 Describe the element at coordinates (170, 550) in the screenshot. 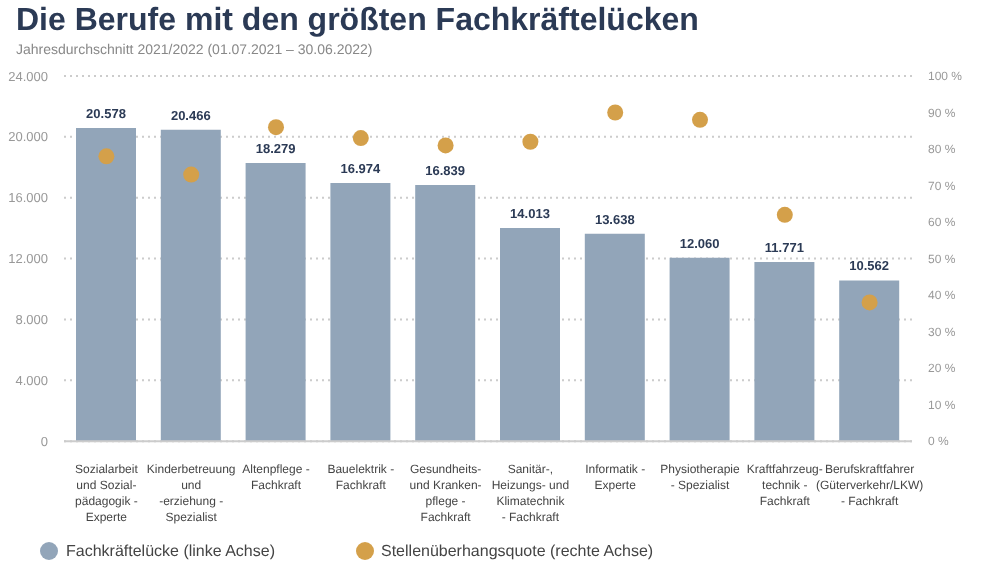

I see `legend-label: Fachkräftelücke (linke Achse)` at that location.